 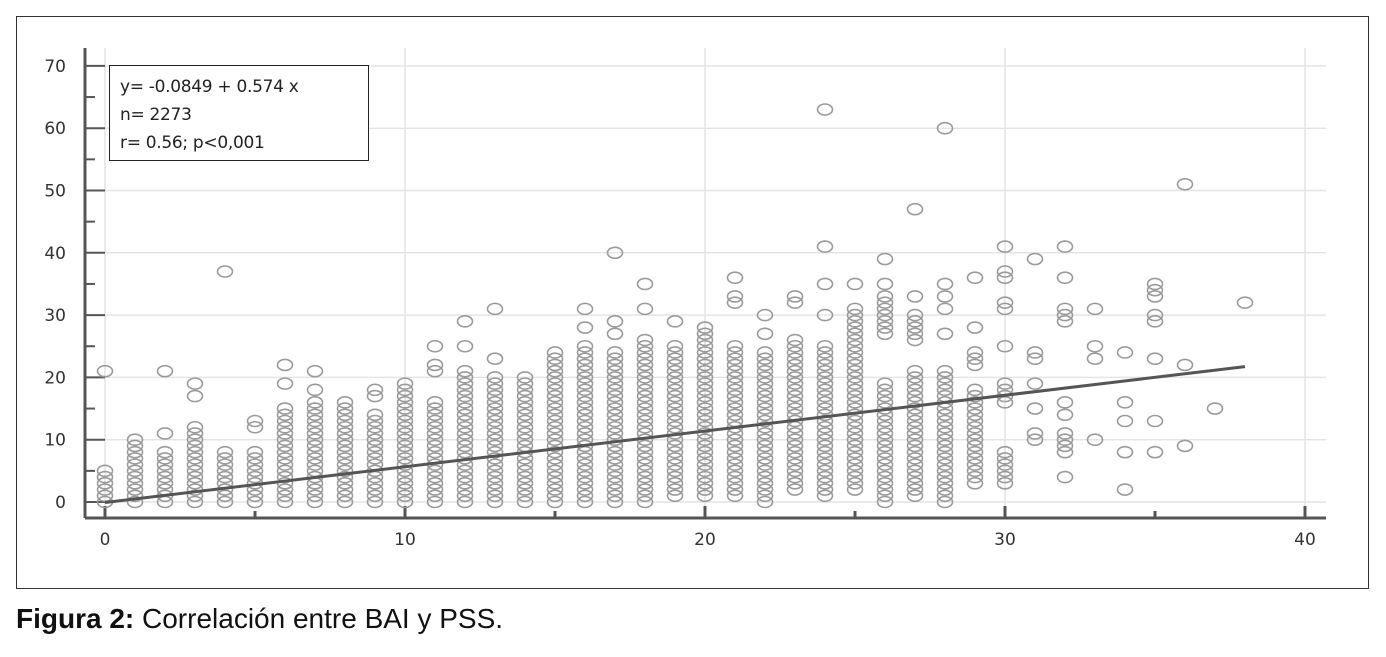 What do you see at coordinates (1305, 540) in the screenshot?
I see `x-tick-label: 40` at bounding box center [1305, 540].